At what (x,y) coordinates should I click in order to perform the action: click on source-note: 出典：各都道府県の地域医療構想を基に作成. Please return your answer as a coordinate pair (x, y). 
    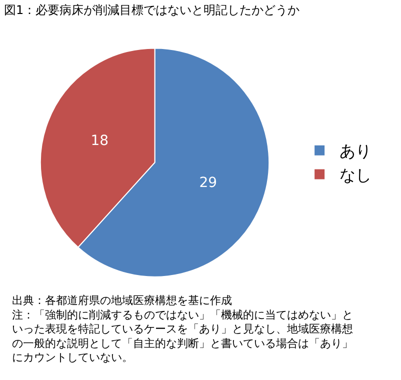
    Looking at the image, I should click on (122, 300).